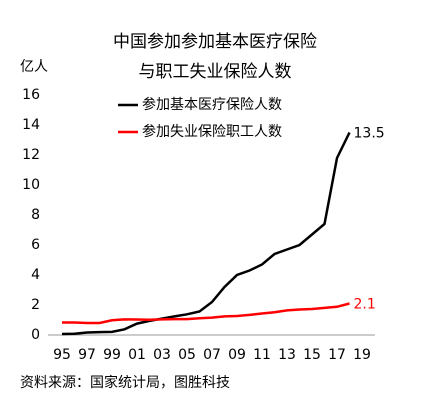 This screenshot has width=421, height=419. I want to click on x-tick-label: 97, so click(87, 355).